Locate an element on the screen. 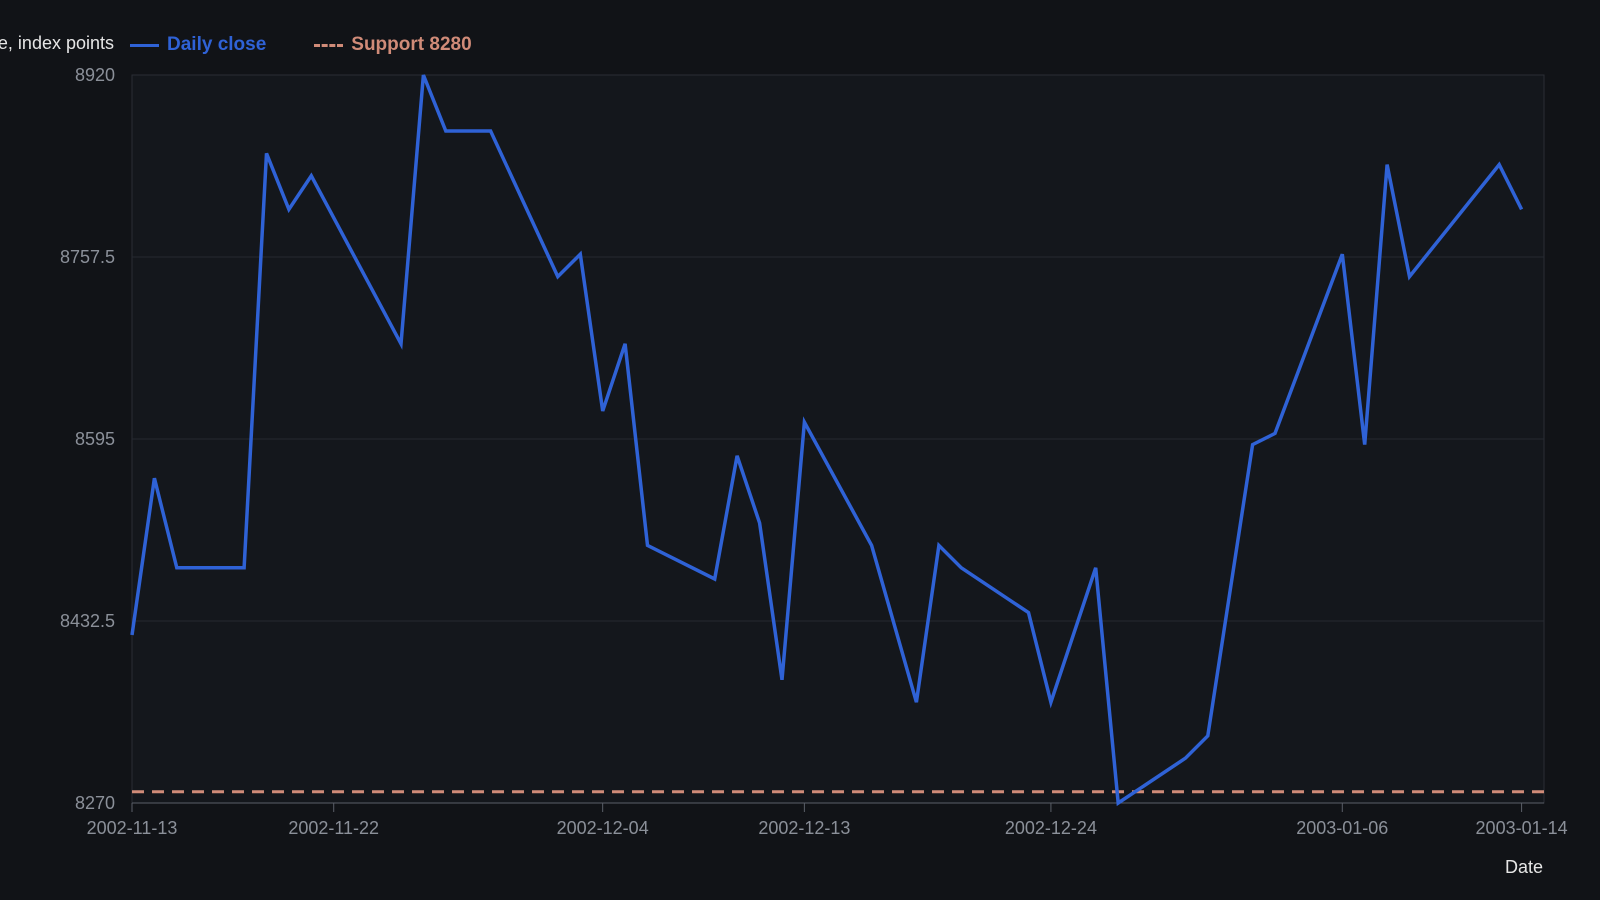 The height and width of the screenshot is (900, 1600). legend-item-daily-close: Daily close is located at coordinates (198, 45).